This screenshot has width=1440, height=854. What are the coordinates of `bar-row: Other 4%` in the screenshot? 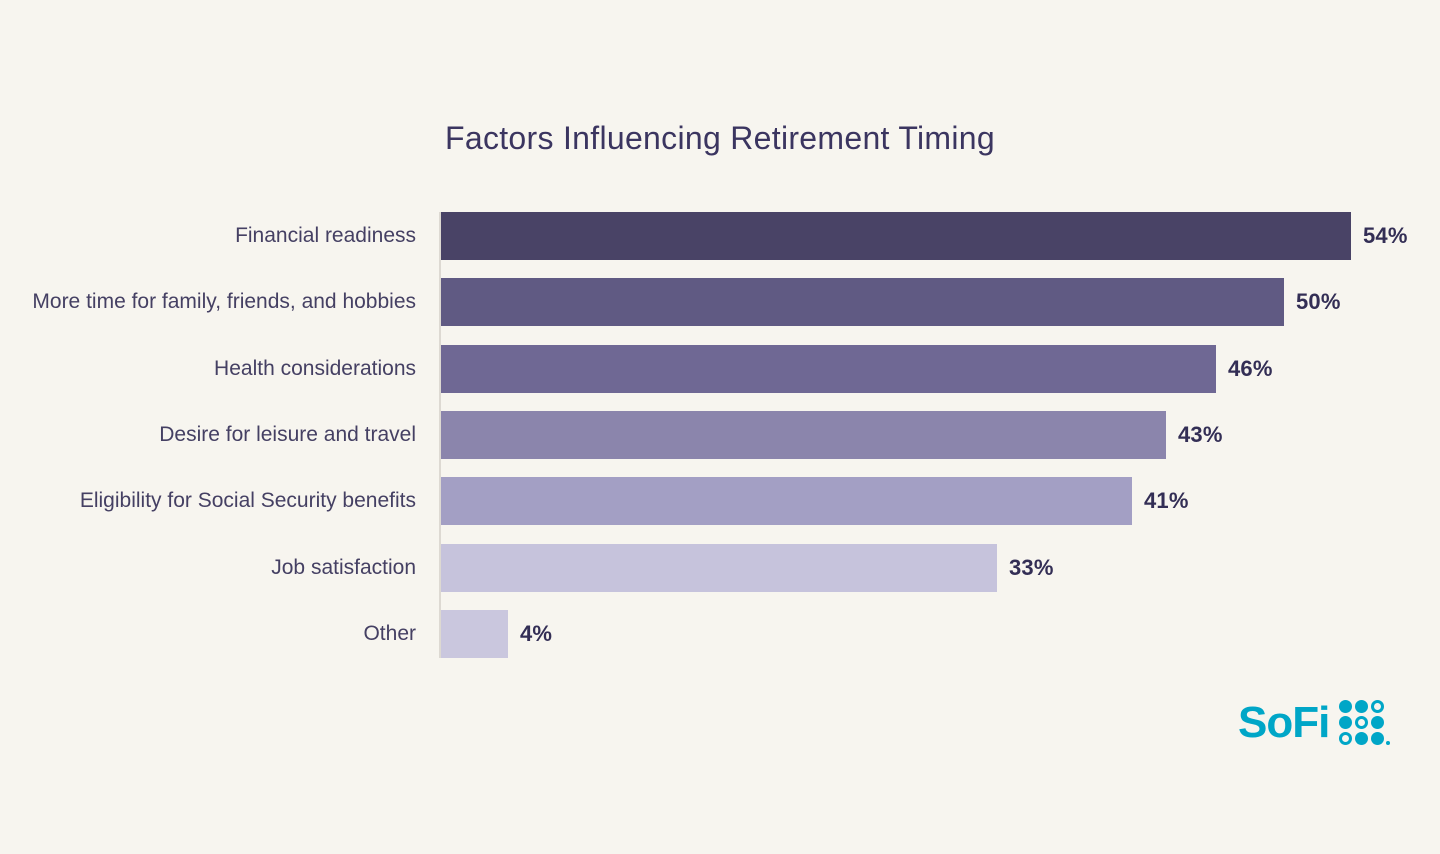 It's located at (720, 633).